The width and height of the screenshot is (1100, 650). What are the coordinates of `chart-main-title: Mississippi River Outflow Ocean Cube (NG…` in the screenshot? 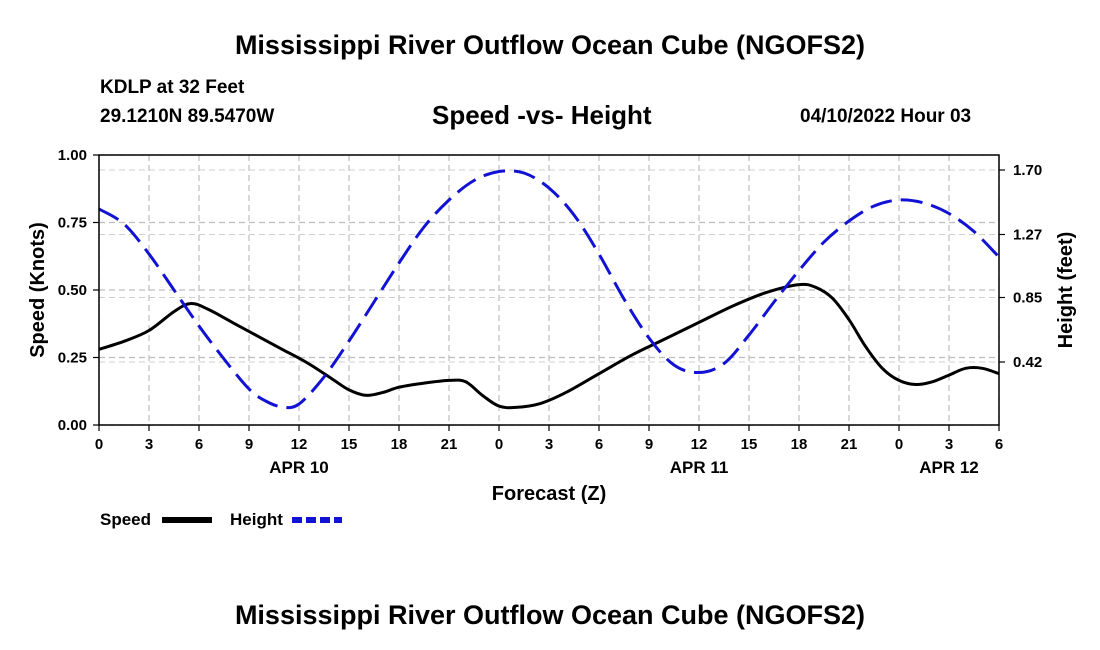 It's located at (550, 45).